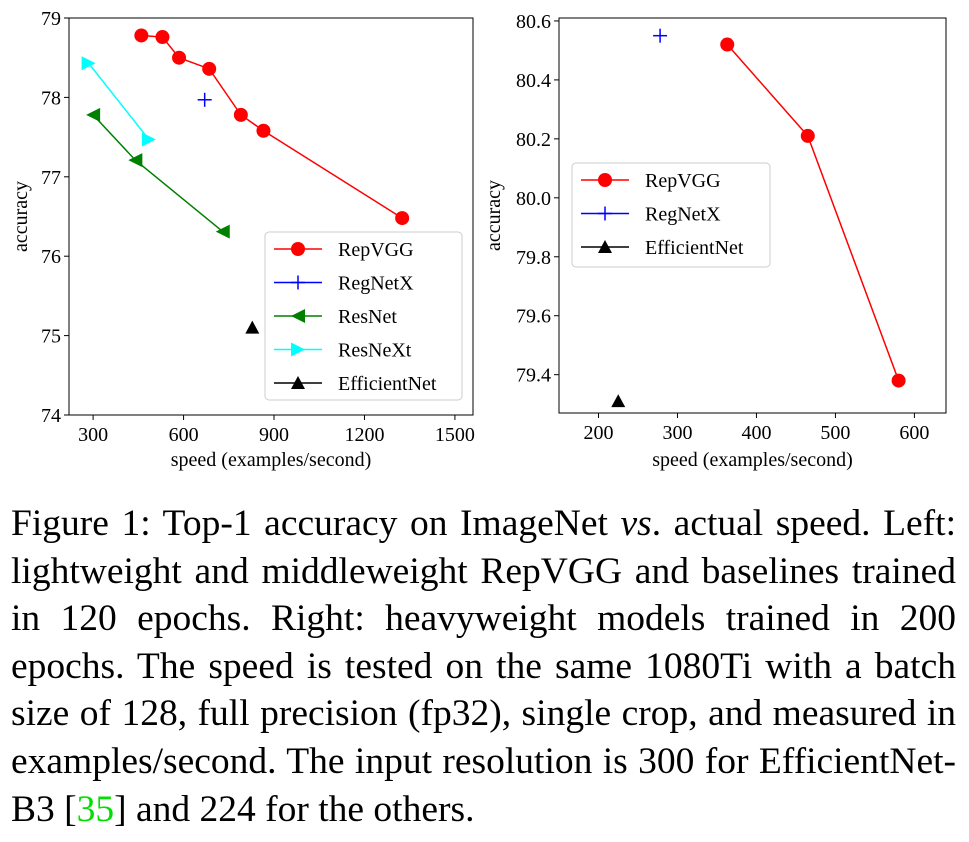 The width and height of the screenshot is (969, 842). I want to click on legend: RepVGG RegNetX ResNet ResNeXt EfficientNet, so click(363, 316).